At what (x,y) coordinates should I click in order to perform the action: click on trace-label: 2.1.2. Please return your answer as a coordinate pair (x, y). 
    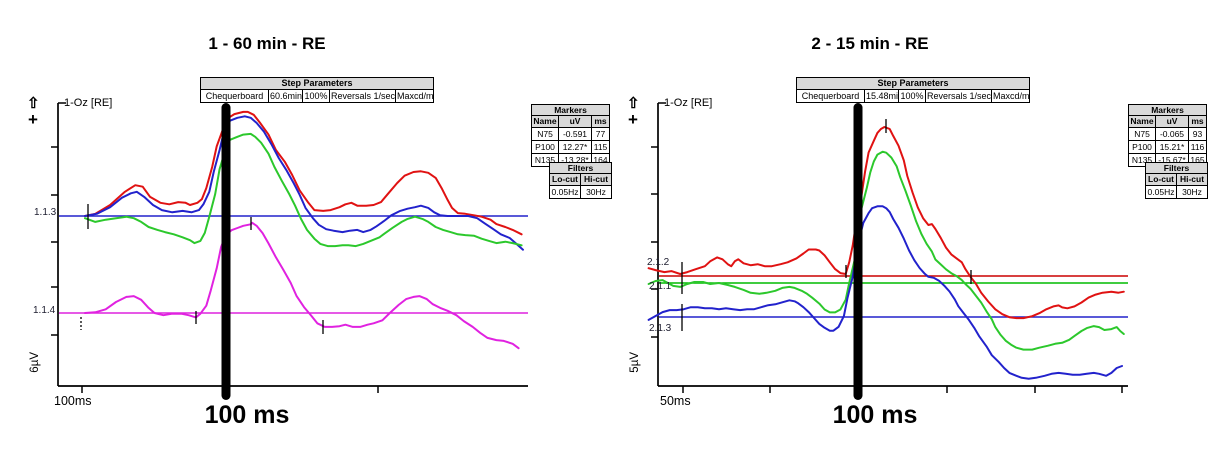
    Looking at the image, I should click on (658, 262).